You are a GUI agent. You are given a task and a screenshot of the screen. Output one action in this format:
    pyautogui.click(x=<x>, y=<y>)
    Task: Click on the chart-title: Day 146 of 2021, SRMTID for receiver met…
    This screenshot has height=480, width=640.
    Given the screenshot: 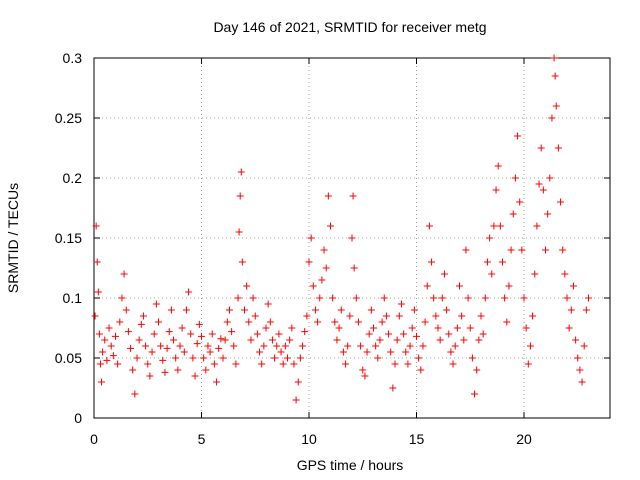 What is the action you would take?
    pyautogui.click(x=349, y=27)
    